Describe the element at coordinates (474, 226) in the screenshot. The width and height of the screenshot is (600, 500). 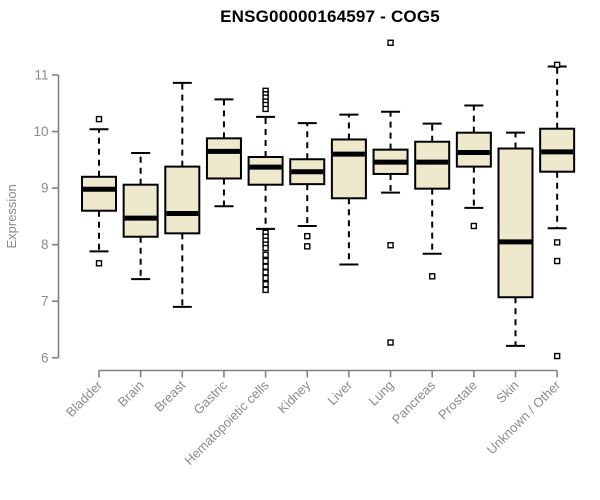
I see `outlier-prostate` at that location.